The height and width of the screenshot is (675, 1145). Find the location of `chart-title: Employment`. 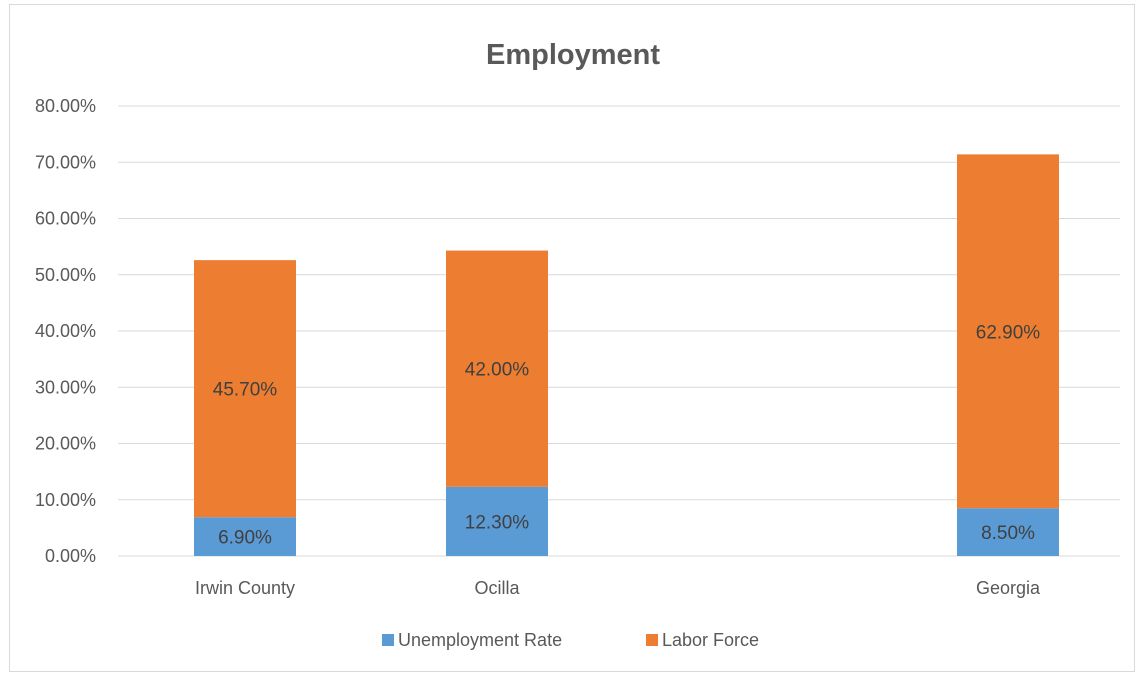

chart-title: Employment is located at coordinates (573, 55).